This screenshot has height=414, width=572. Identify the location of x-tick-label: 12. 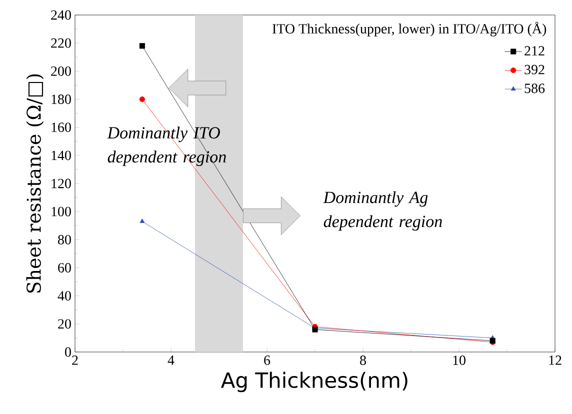
(555, 360).